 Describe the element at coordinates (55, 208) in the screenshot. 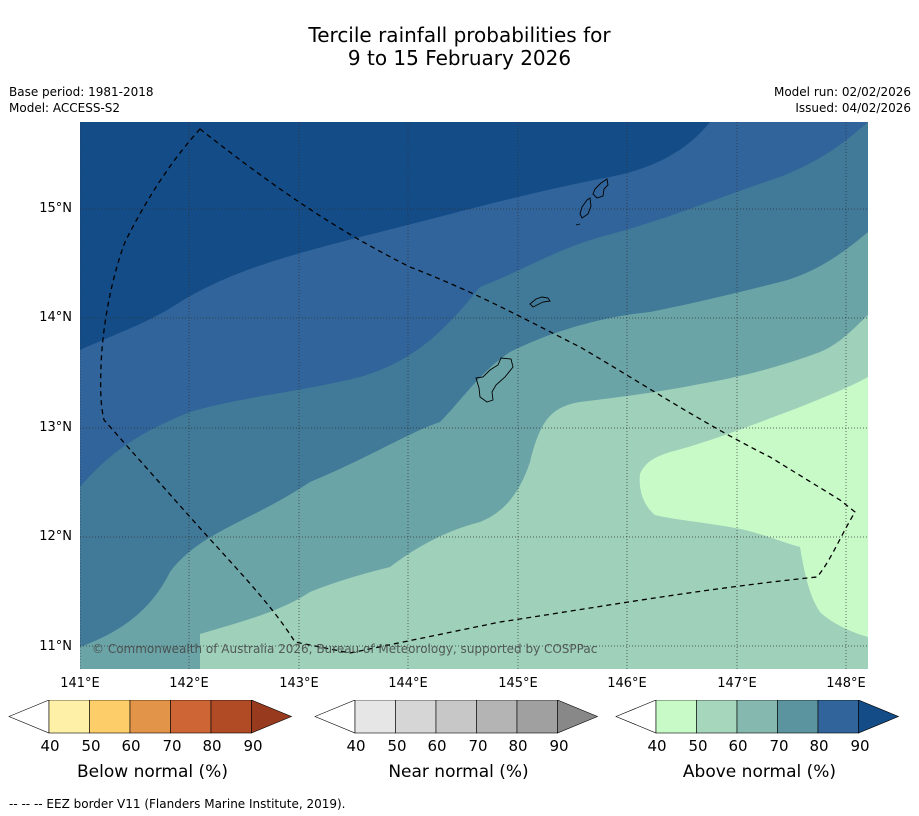

I see `lat-label-15: 15°N` at that location.